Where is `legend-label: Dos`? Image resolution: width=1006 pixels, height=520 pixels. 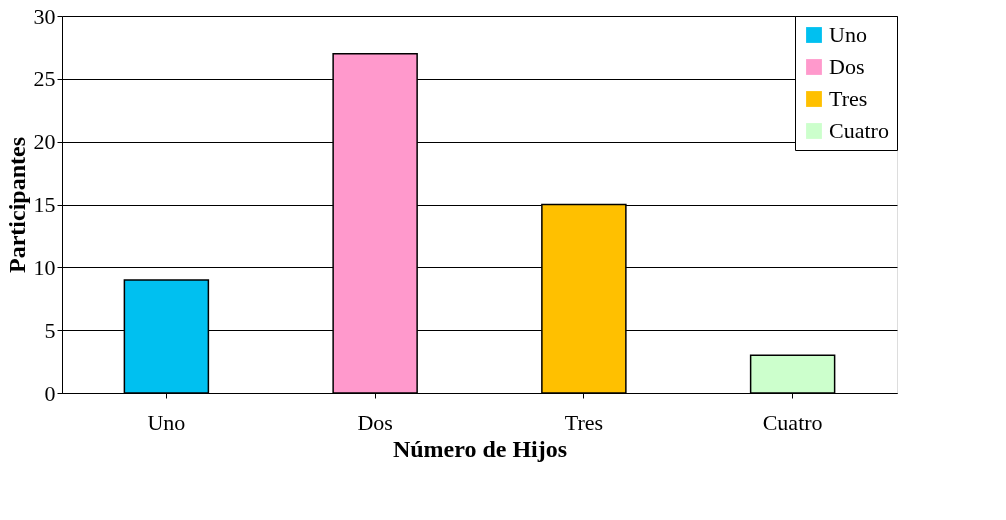
legend-label: Dos is located at coordinates (847, 66).